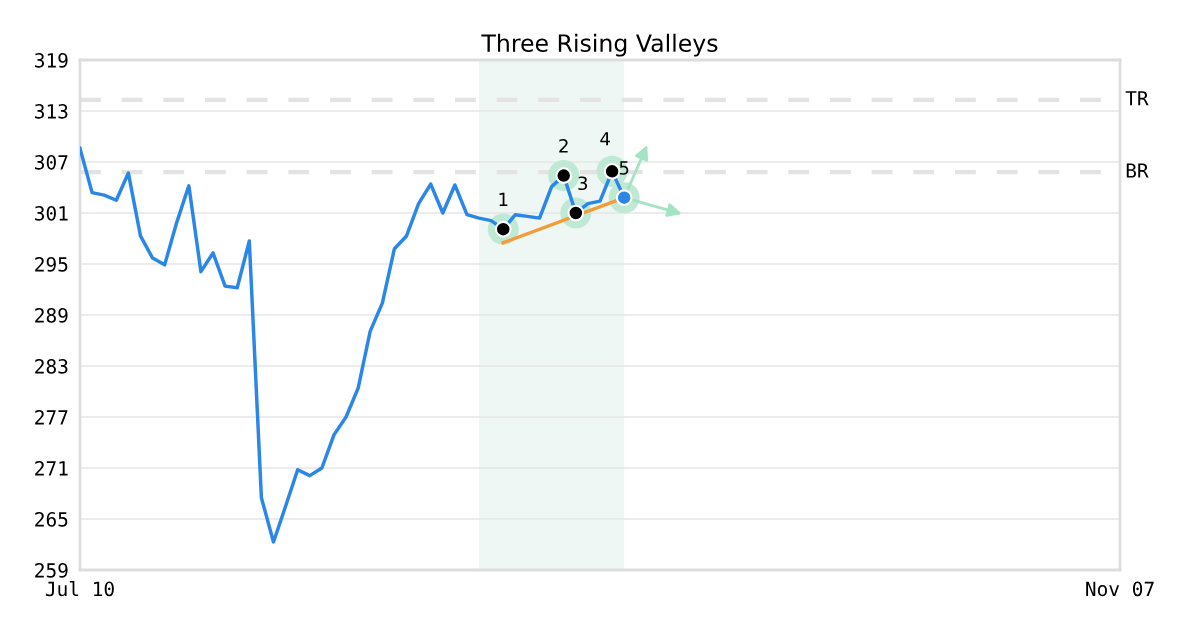  I want to click on annotation: 3, so click(583, 183).